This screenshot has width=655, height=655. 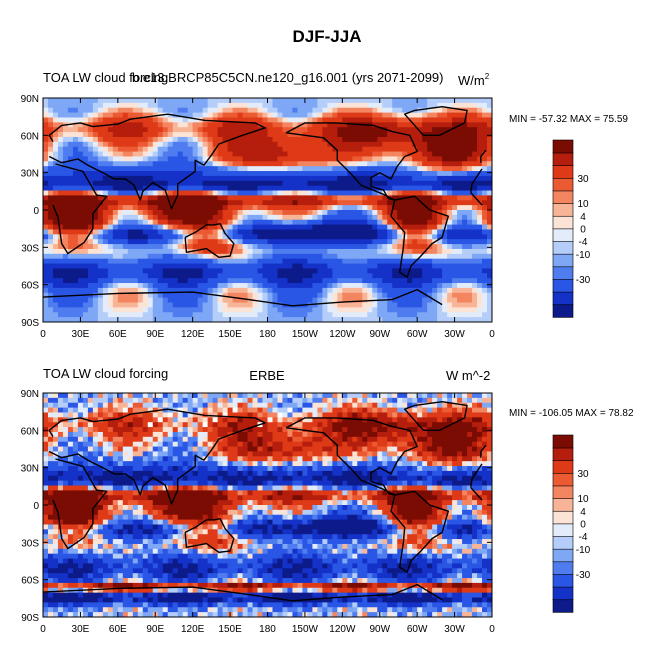 What do you see at coordinates (583, 255) in the screenshot?
I see `colorbar-label: -10` at bounding box center [583, 255].